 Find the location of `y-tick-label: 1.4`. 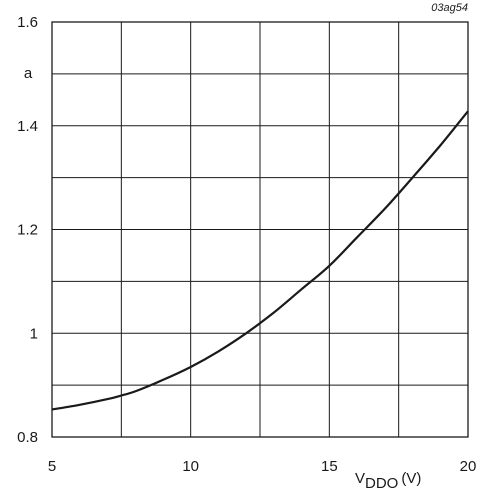

y-tick-label: 1.4 is located at coordinates (27, 126).